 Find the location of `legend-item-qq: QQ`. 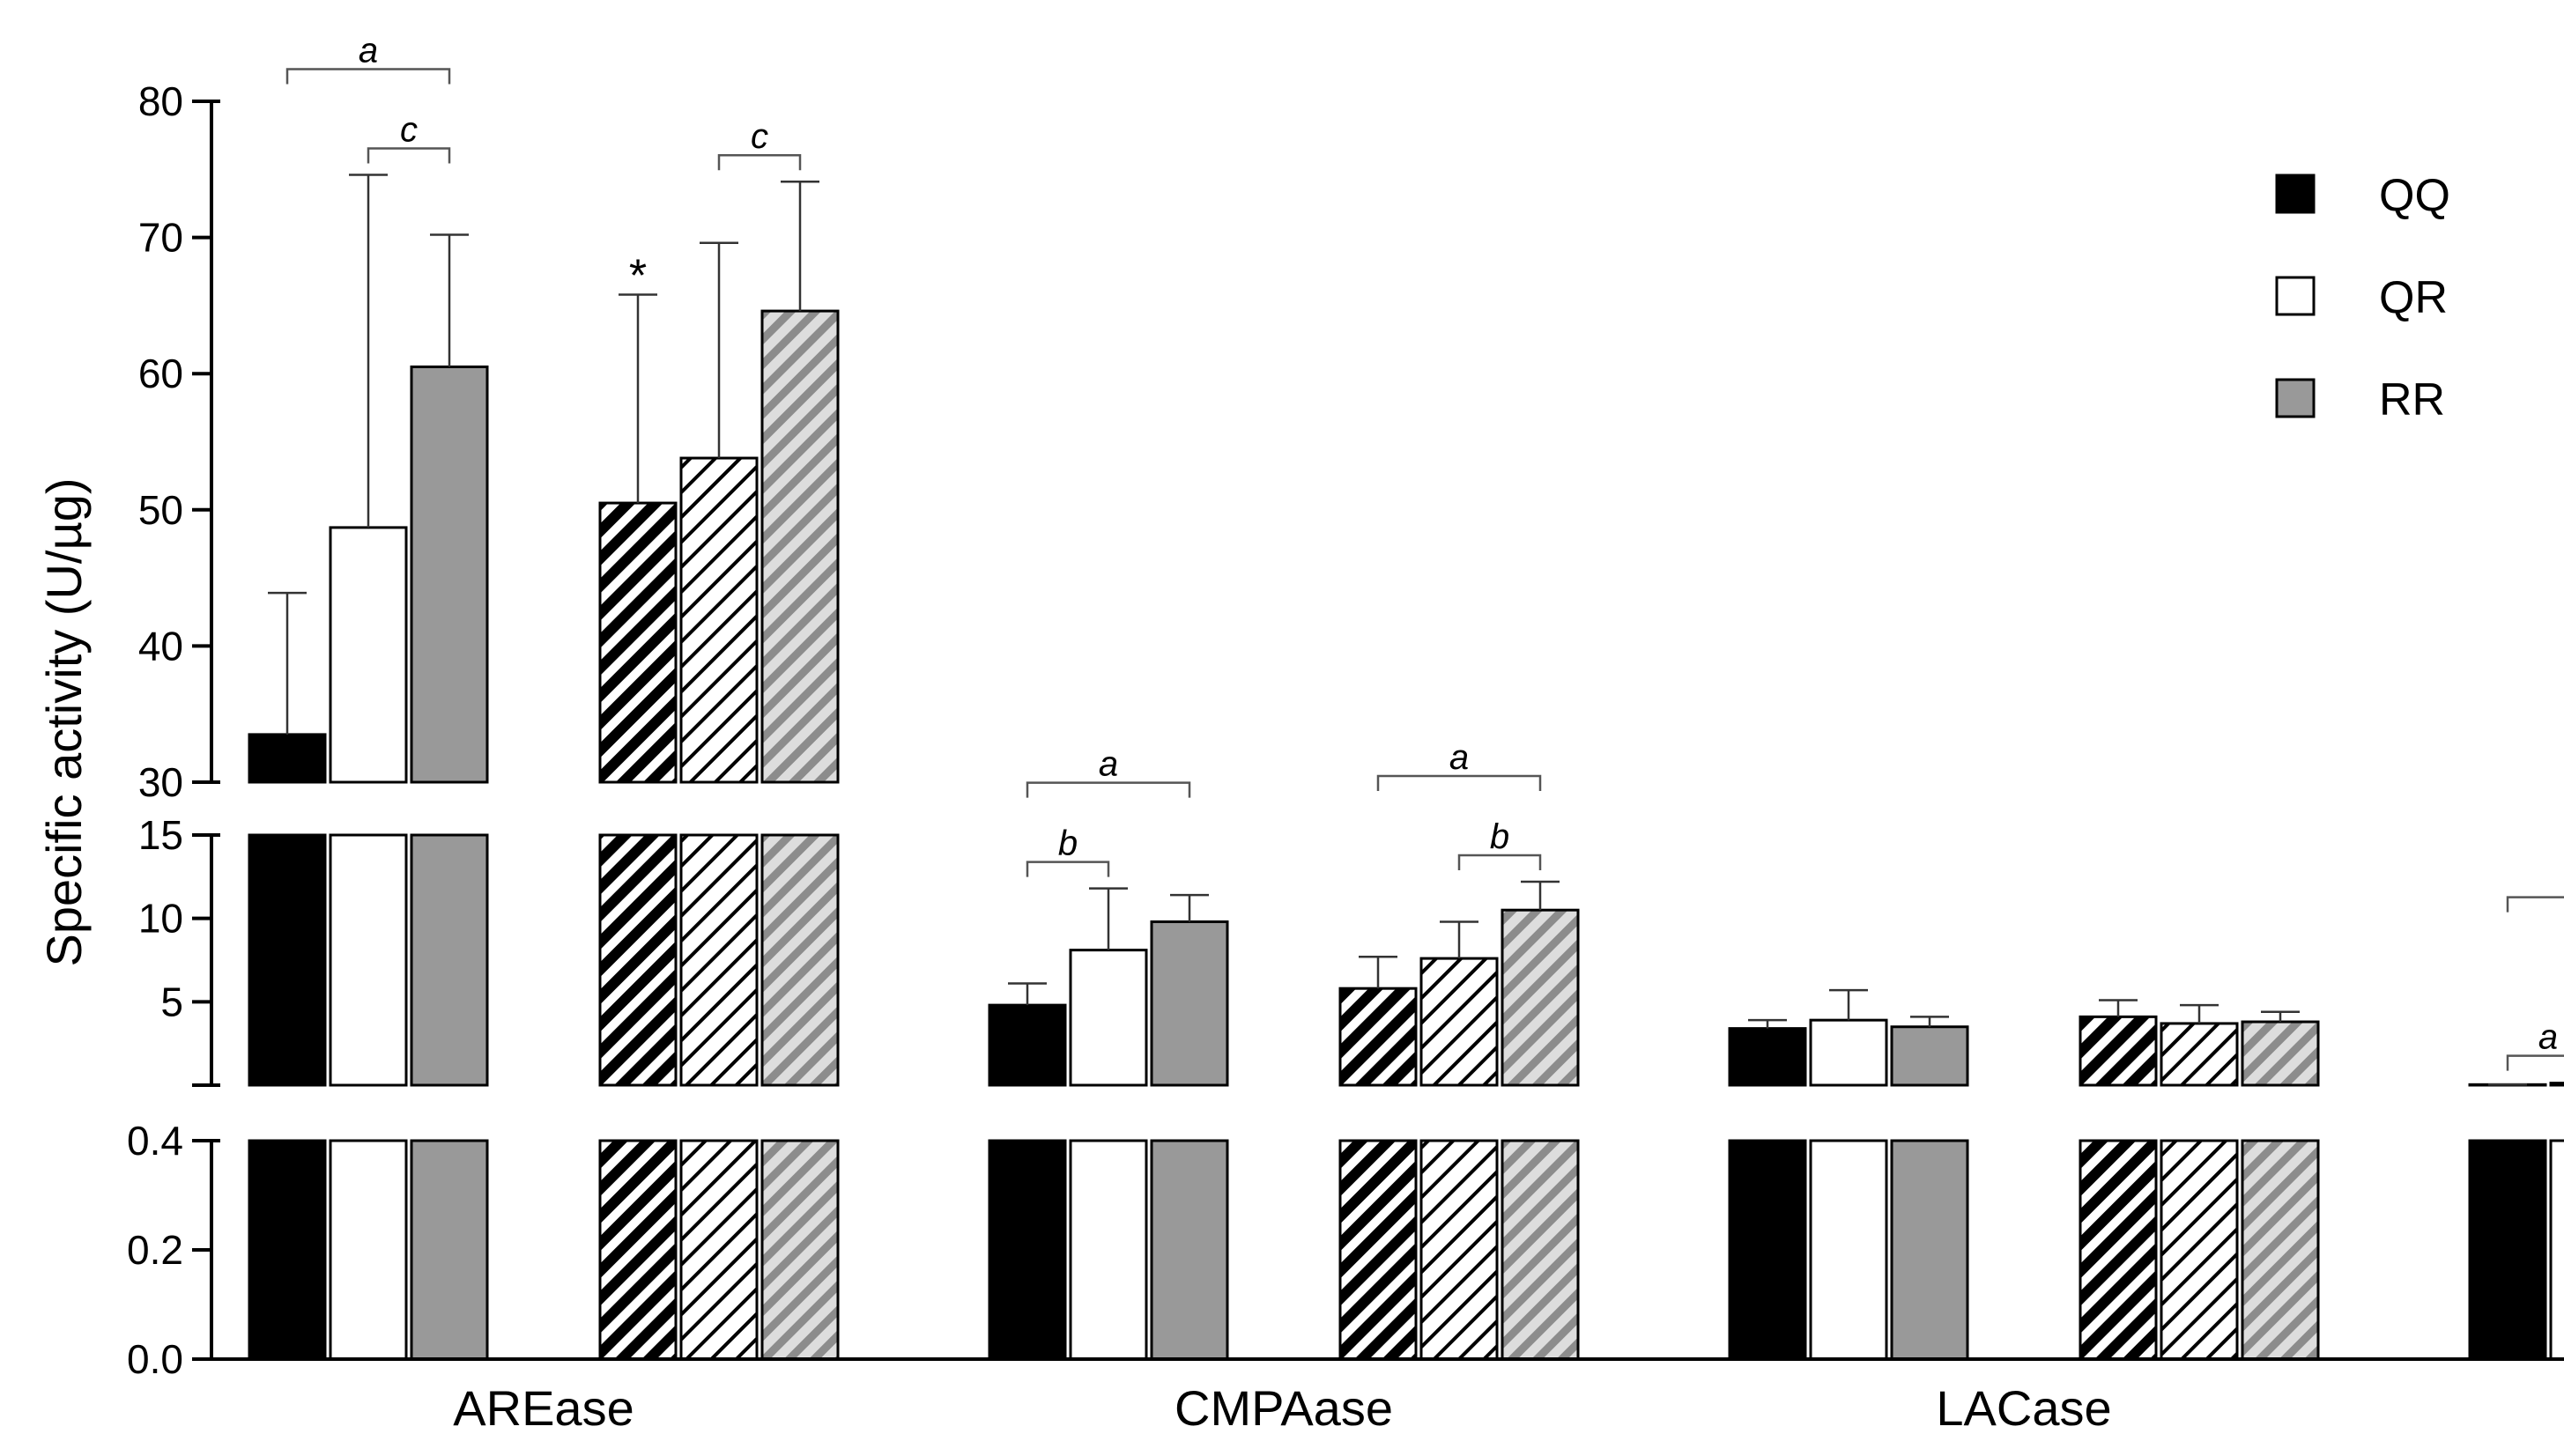

legend-item-qq: QQ is located at coordinates (2362, 195).